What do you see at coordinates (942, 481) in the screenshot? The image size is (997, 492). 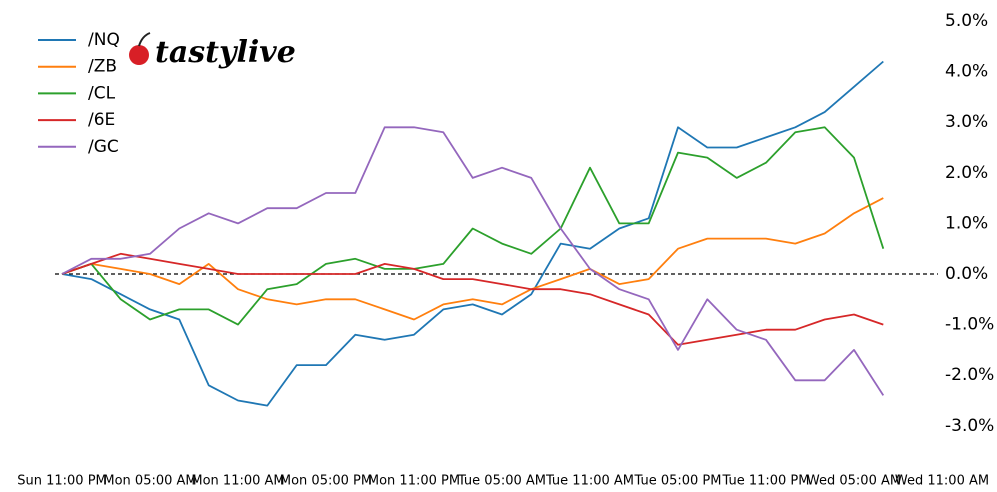 I see `x-tick-label: Wed 11:00 AM` at bounding box center [942, 481].